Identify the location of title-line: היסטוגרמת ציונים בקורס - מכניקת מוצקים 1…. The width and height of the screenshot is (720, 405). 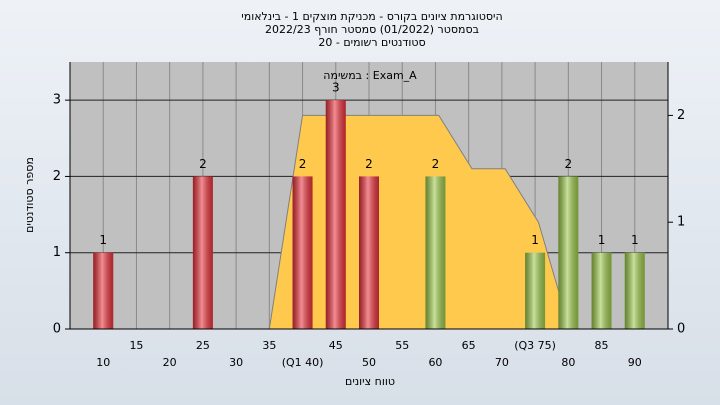
(371, 16).